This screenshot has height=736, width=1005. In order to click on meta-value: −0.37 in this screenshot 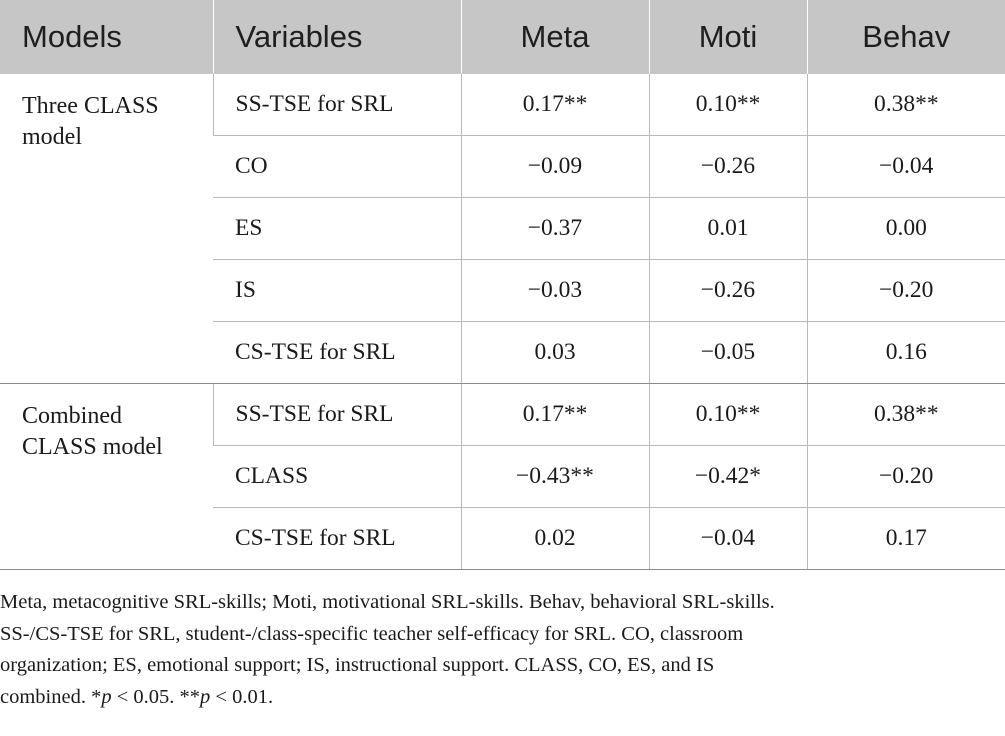, I will do `click(554, 228)`.